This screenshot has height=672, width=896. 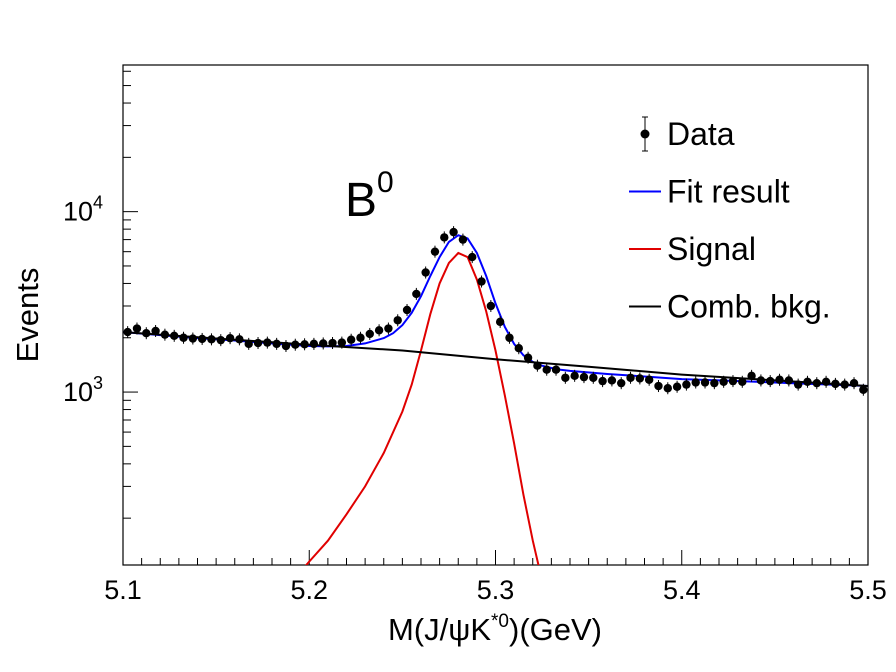 What do you see at coordinates (711, 249) in the screenshot?
I see `legend-label: Signal` at bounding box center [711, 249].